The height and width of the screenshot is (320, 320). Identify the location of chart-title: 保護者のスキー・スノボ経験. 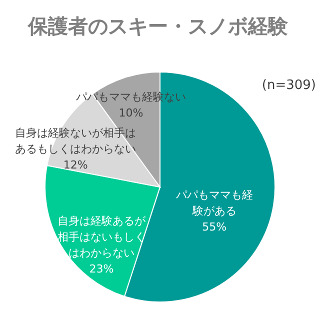
(158, 26).